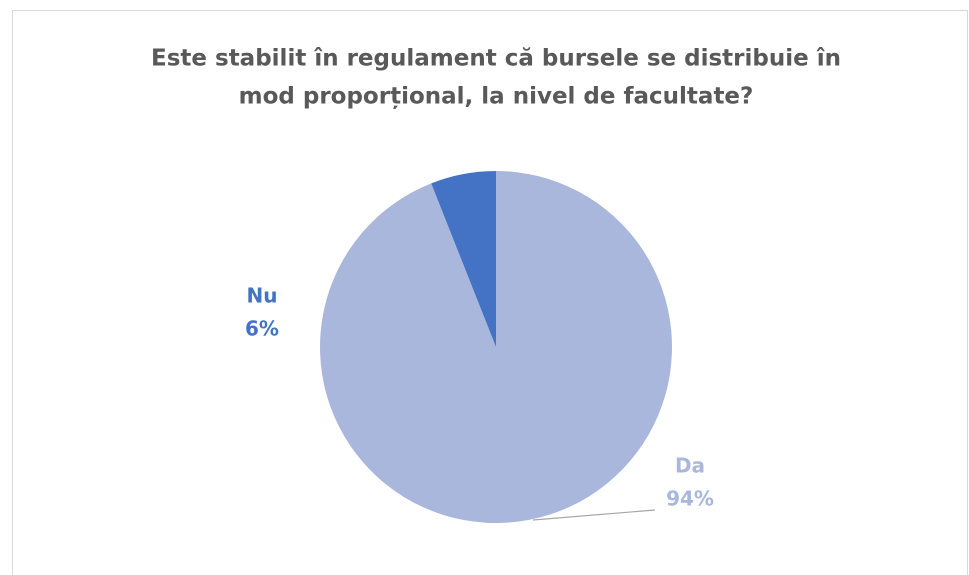  I want to click on data-label-category: Da, so click(690, 466).